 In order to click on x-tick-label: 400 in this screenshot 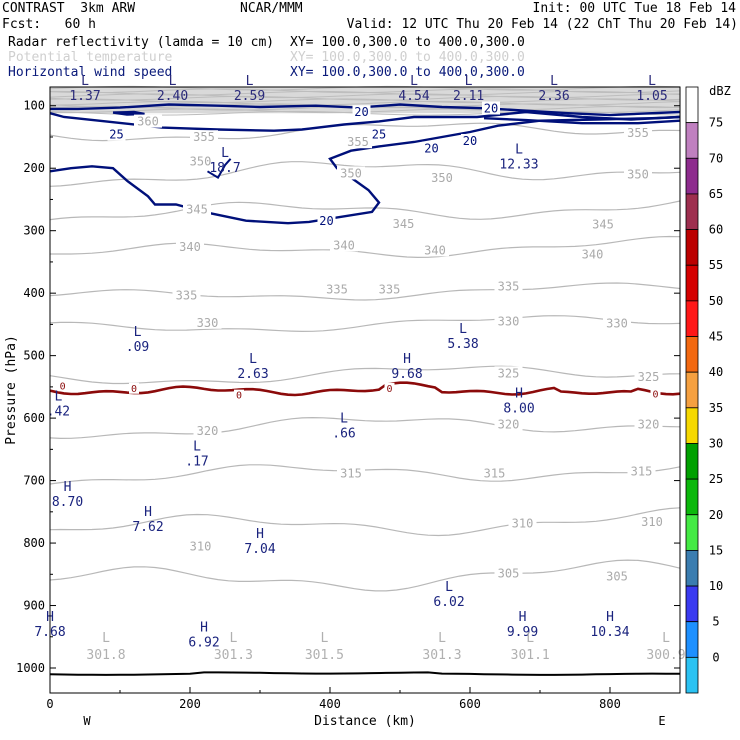, I will do `click(330, 704)`.